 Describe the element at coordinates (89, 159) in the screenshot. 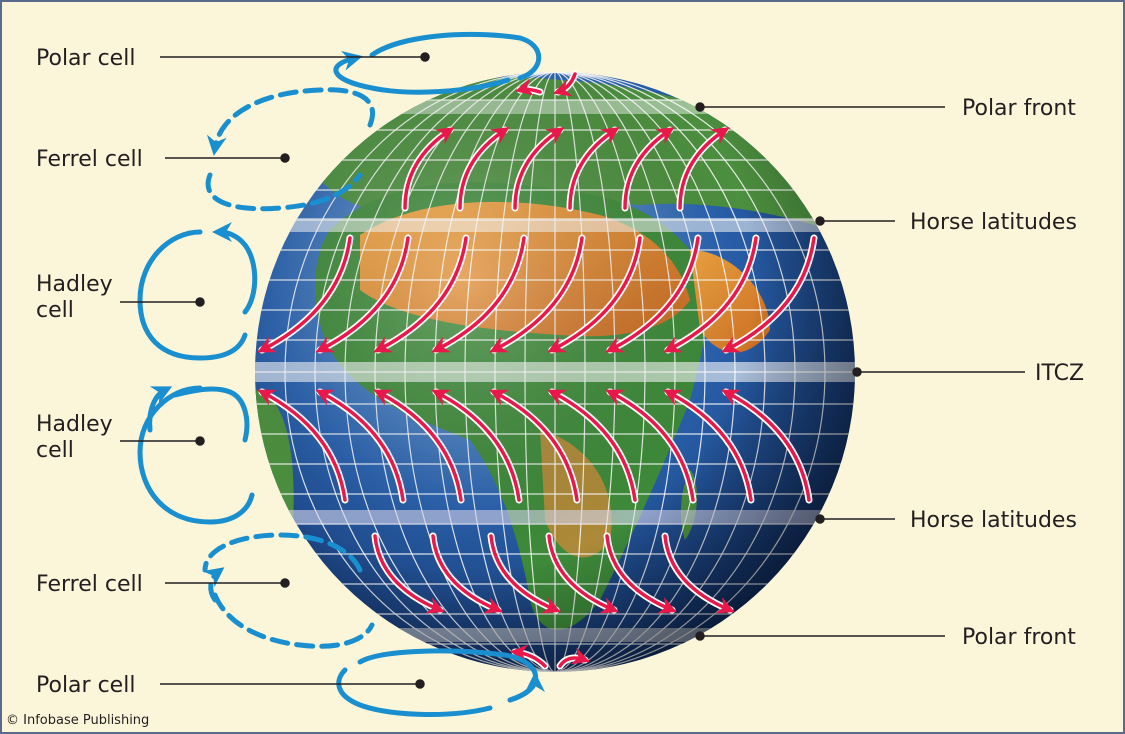

I see `label-ferrel-cell-top: Ferrel cell` at that location.